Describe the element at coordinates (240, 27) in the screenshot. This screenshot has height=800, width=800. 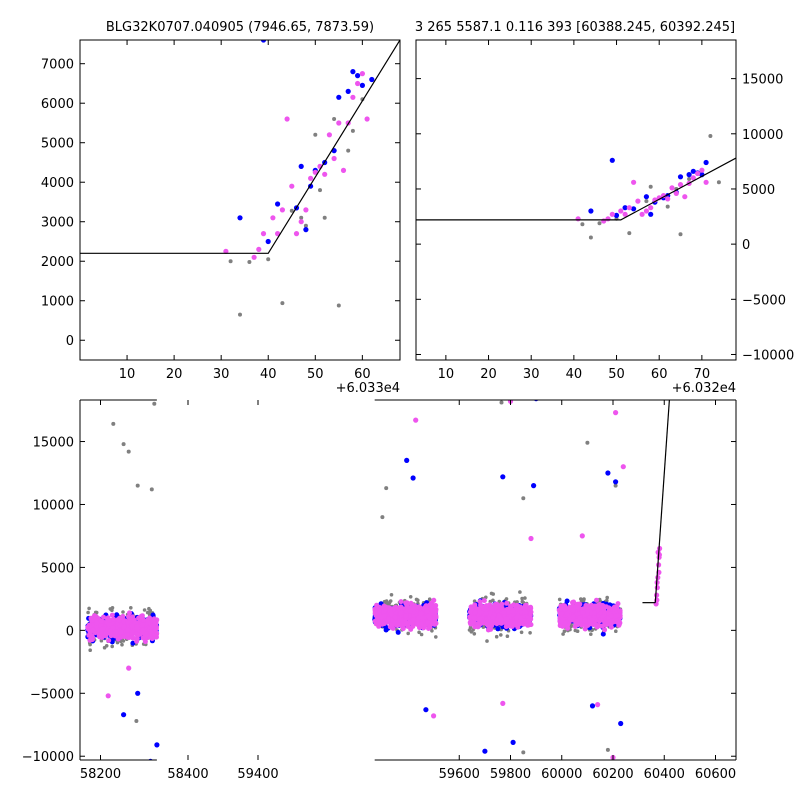
I see `left-panel-title: BLG32K0707.040905 (7946.65, 7873.59)` at that location.